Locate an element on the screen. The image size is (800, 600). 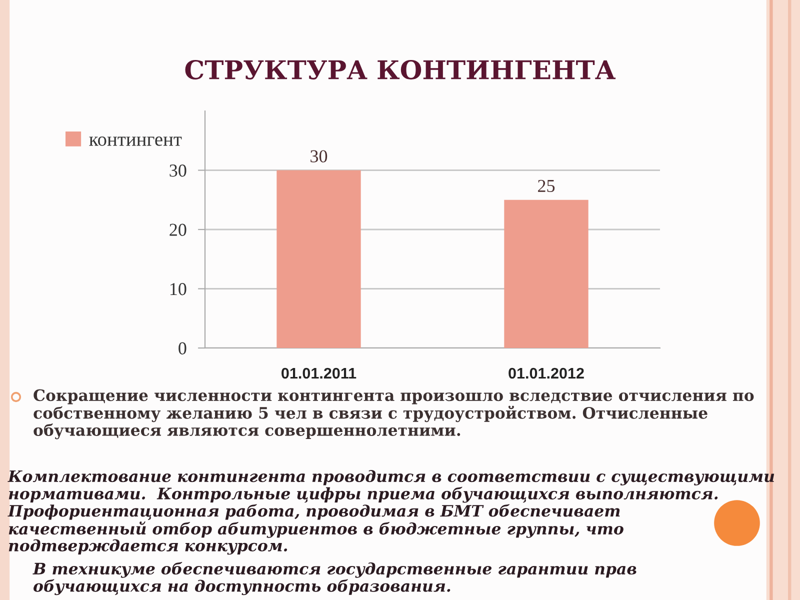
y-tick-label: 30 is located at coordinates (178, 170).